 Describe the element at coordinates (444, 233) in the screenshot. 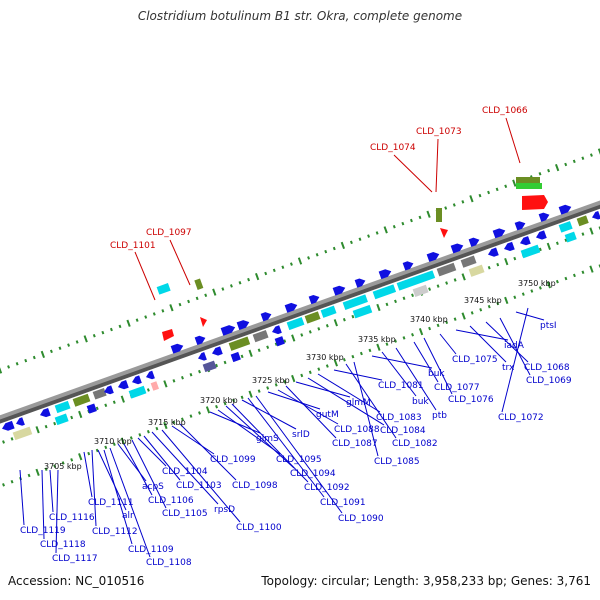

I see `forward-gene-red-small` at that location.